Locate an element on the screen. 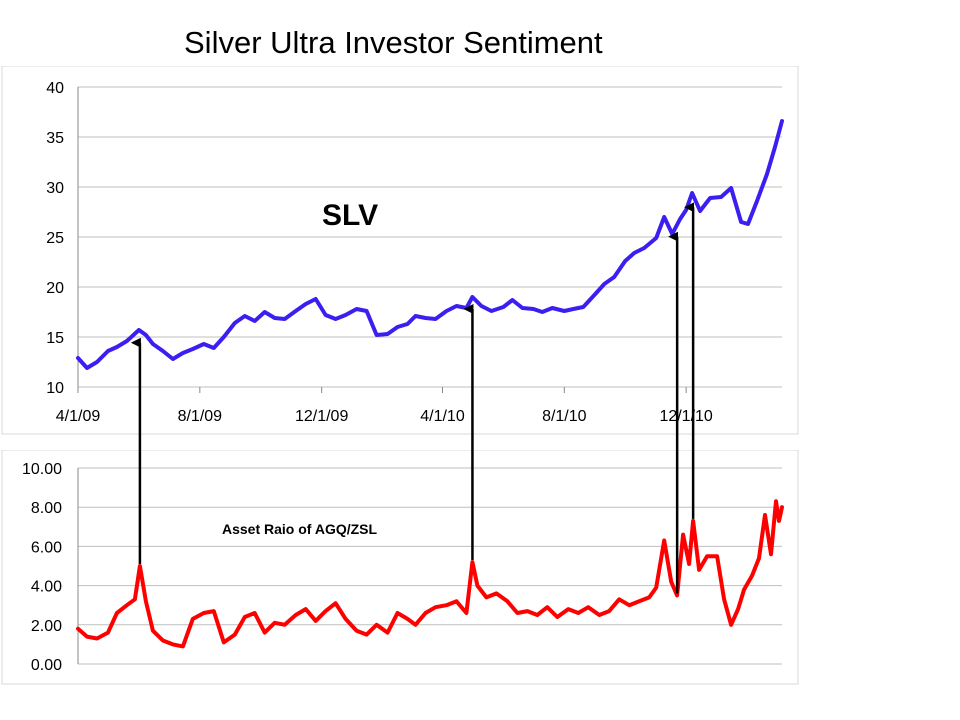 The height and width of the screenshot is (720, 960). ratio-annotation: Asset Raio of AGQ/ZSL is located at coordinates (300, 529).